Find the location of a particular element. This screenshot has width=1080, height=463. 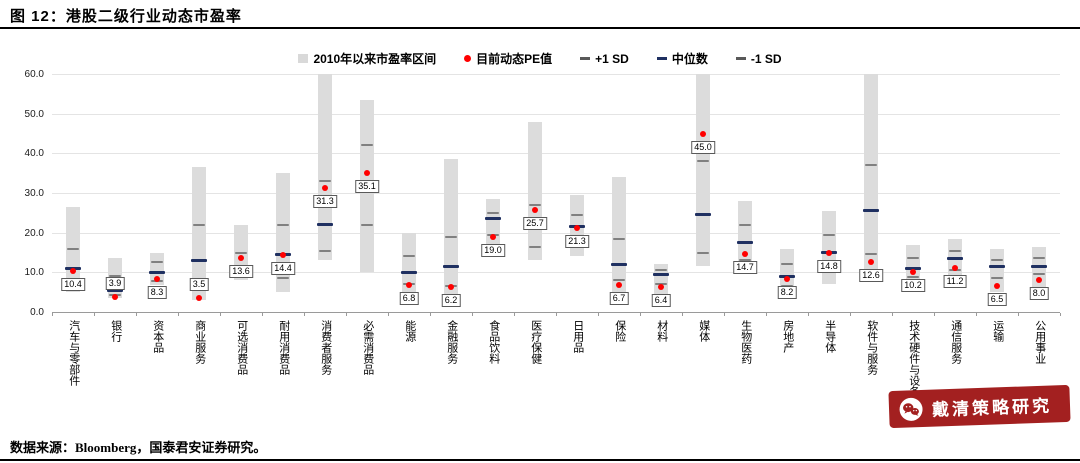

y-axis-tick-label: 0.0 is located at coordinates (37, 312).